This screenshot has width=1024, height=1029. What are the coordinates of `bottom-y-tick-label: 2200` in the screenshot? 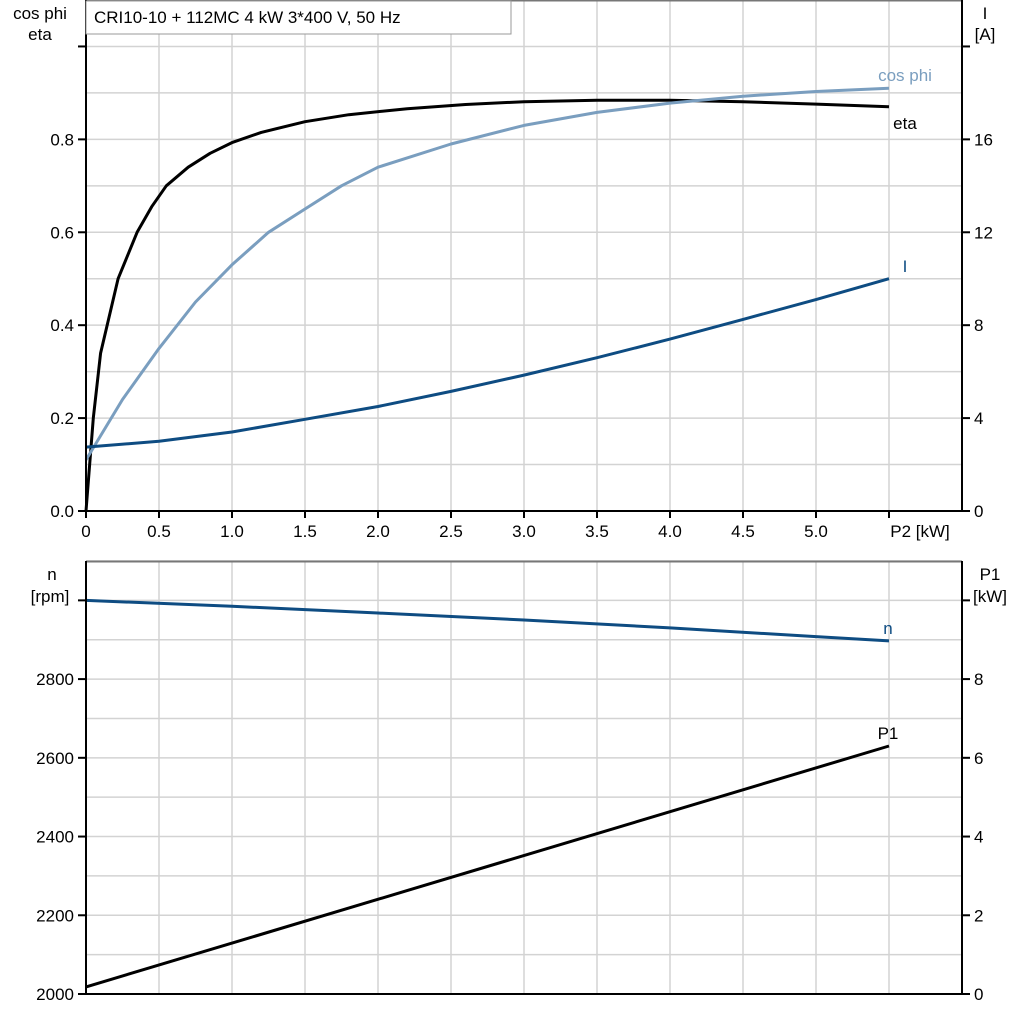 It's located at (55, 915).